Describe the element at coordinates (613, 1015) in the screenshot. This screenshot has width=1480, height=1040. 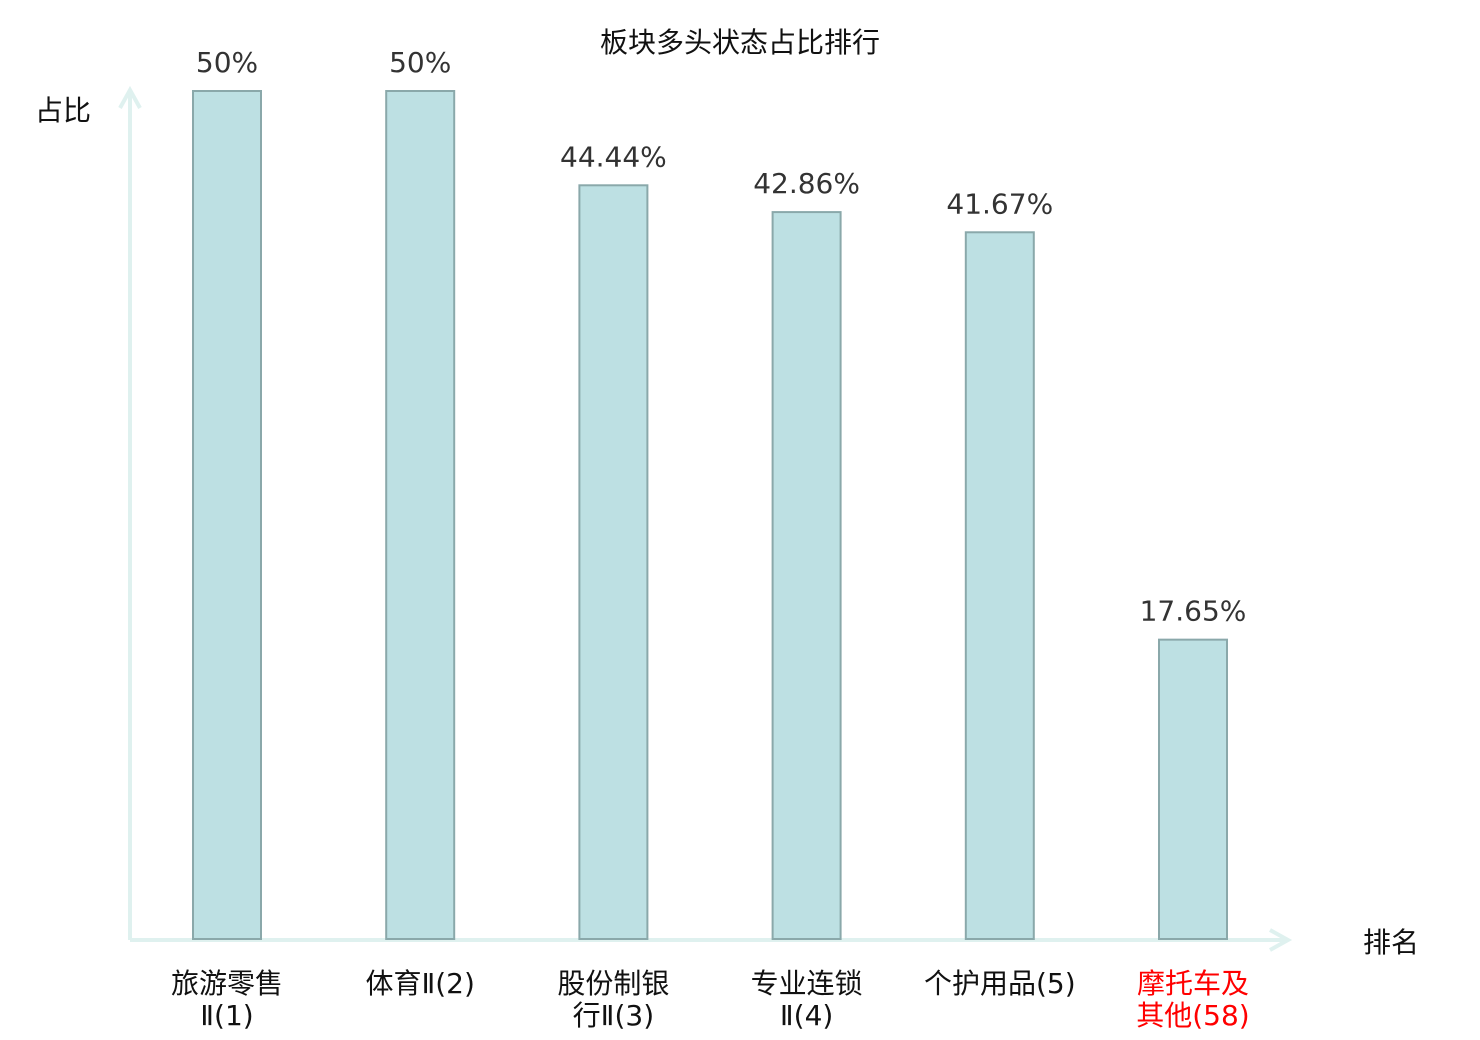
I see `x-tick-label: 行Ⅱ(3)` at that location.